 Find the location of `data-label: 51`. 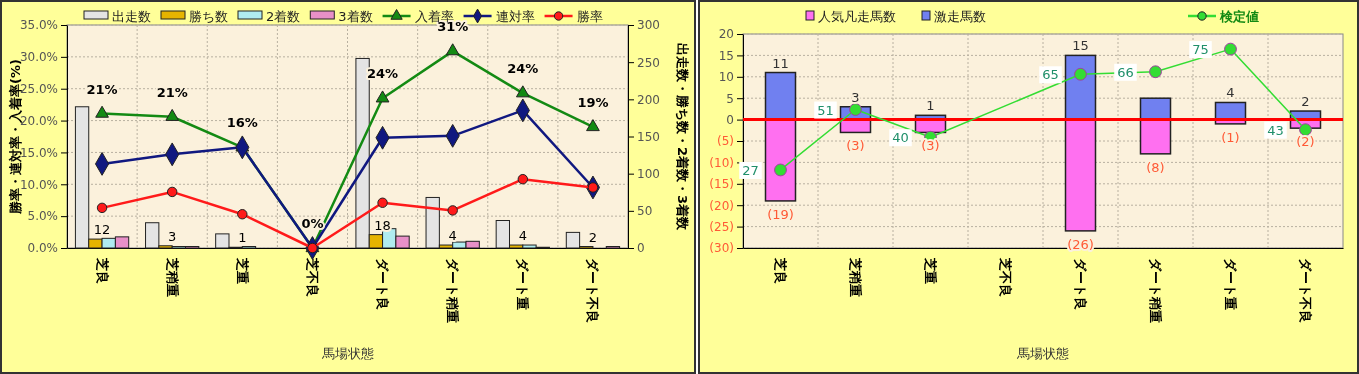

data-label: 51 is located at coordinates (825, 110).